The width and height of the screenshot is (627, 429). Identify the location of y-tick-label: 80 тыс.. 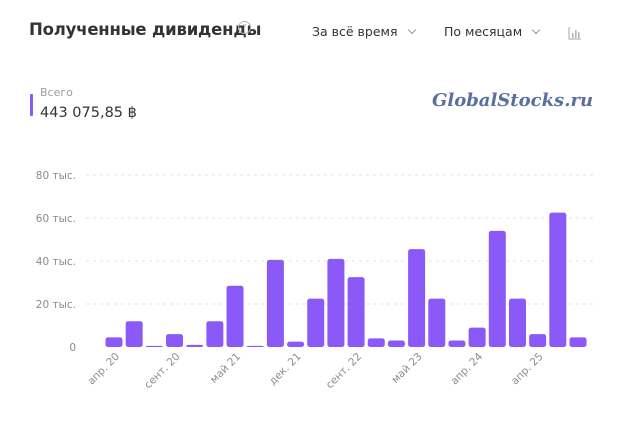
(56, 176).